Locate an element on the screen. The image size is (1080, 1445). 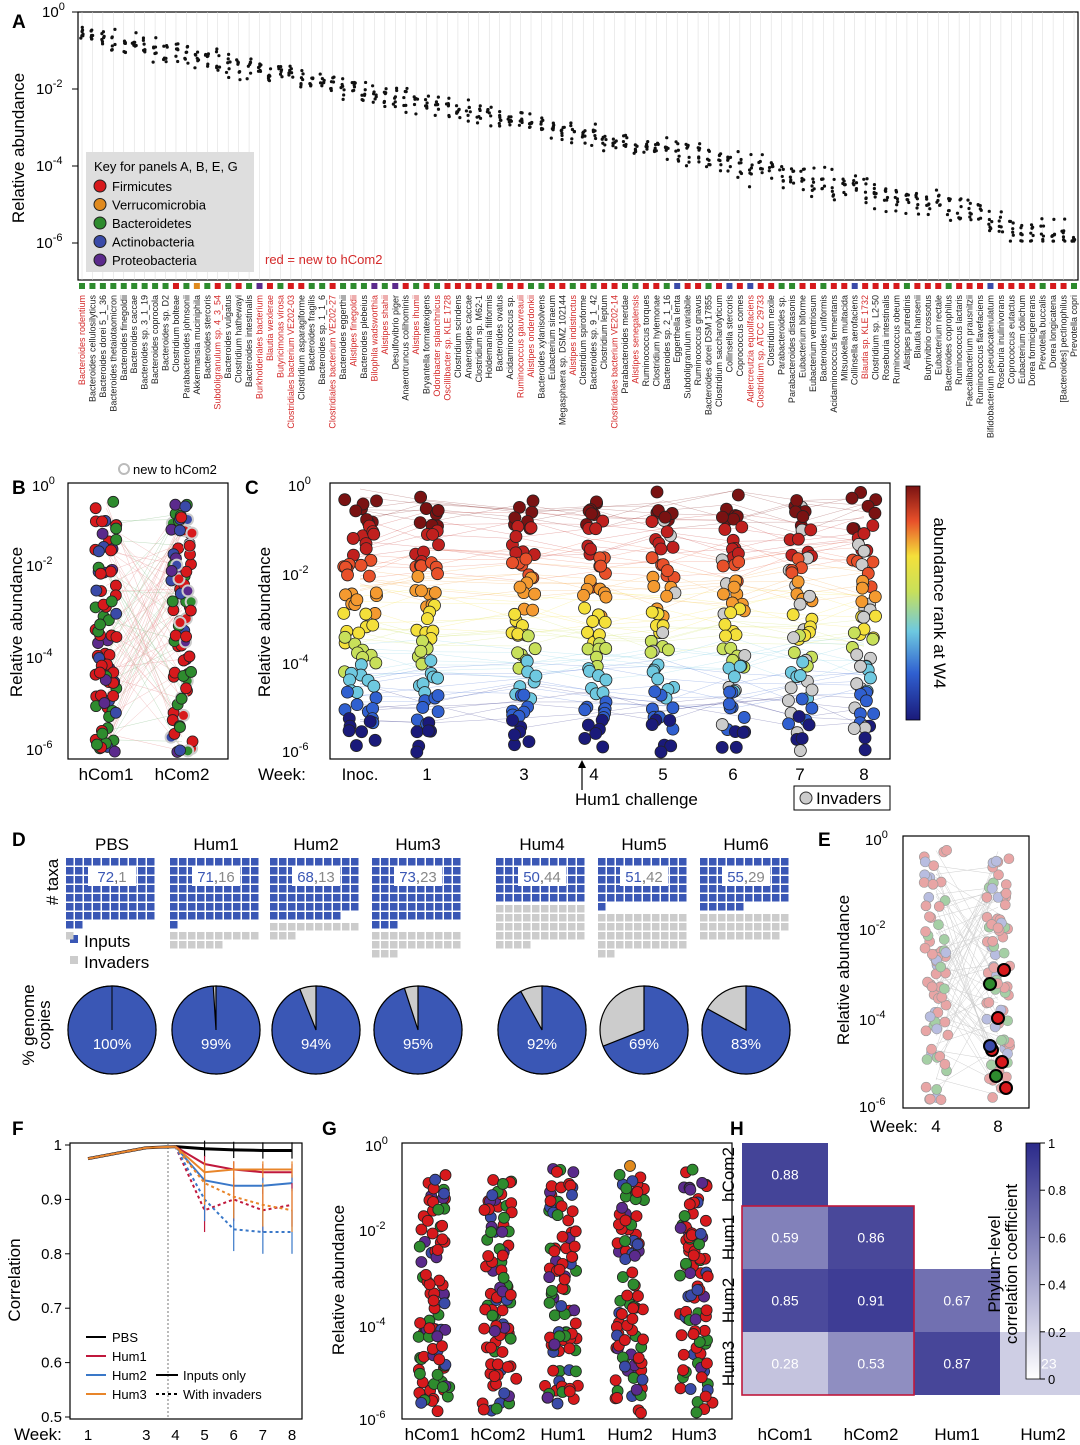
invaders-count: 13 is located at coordinates (326, 877).